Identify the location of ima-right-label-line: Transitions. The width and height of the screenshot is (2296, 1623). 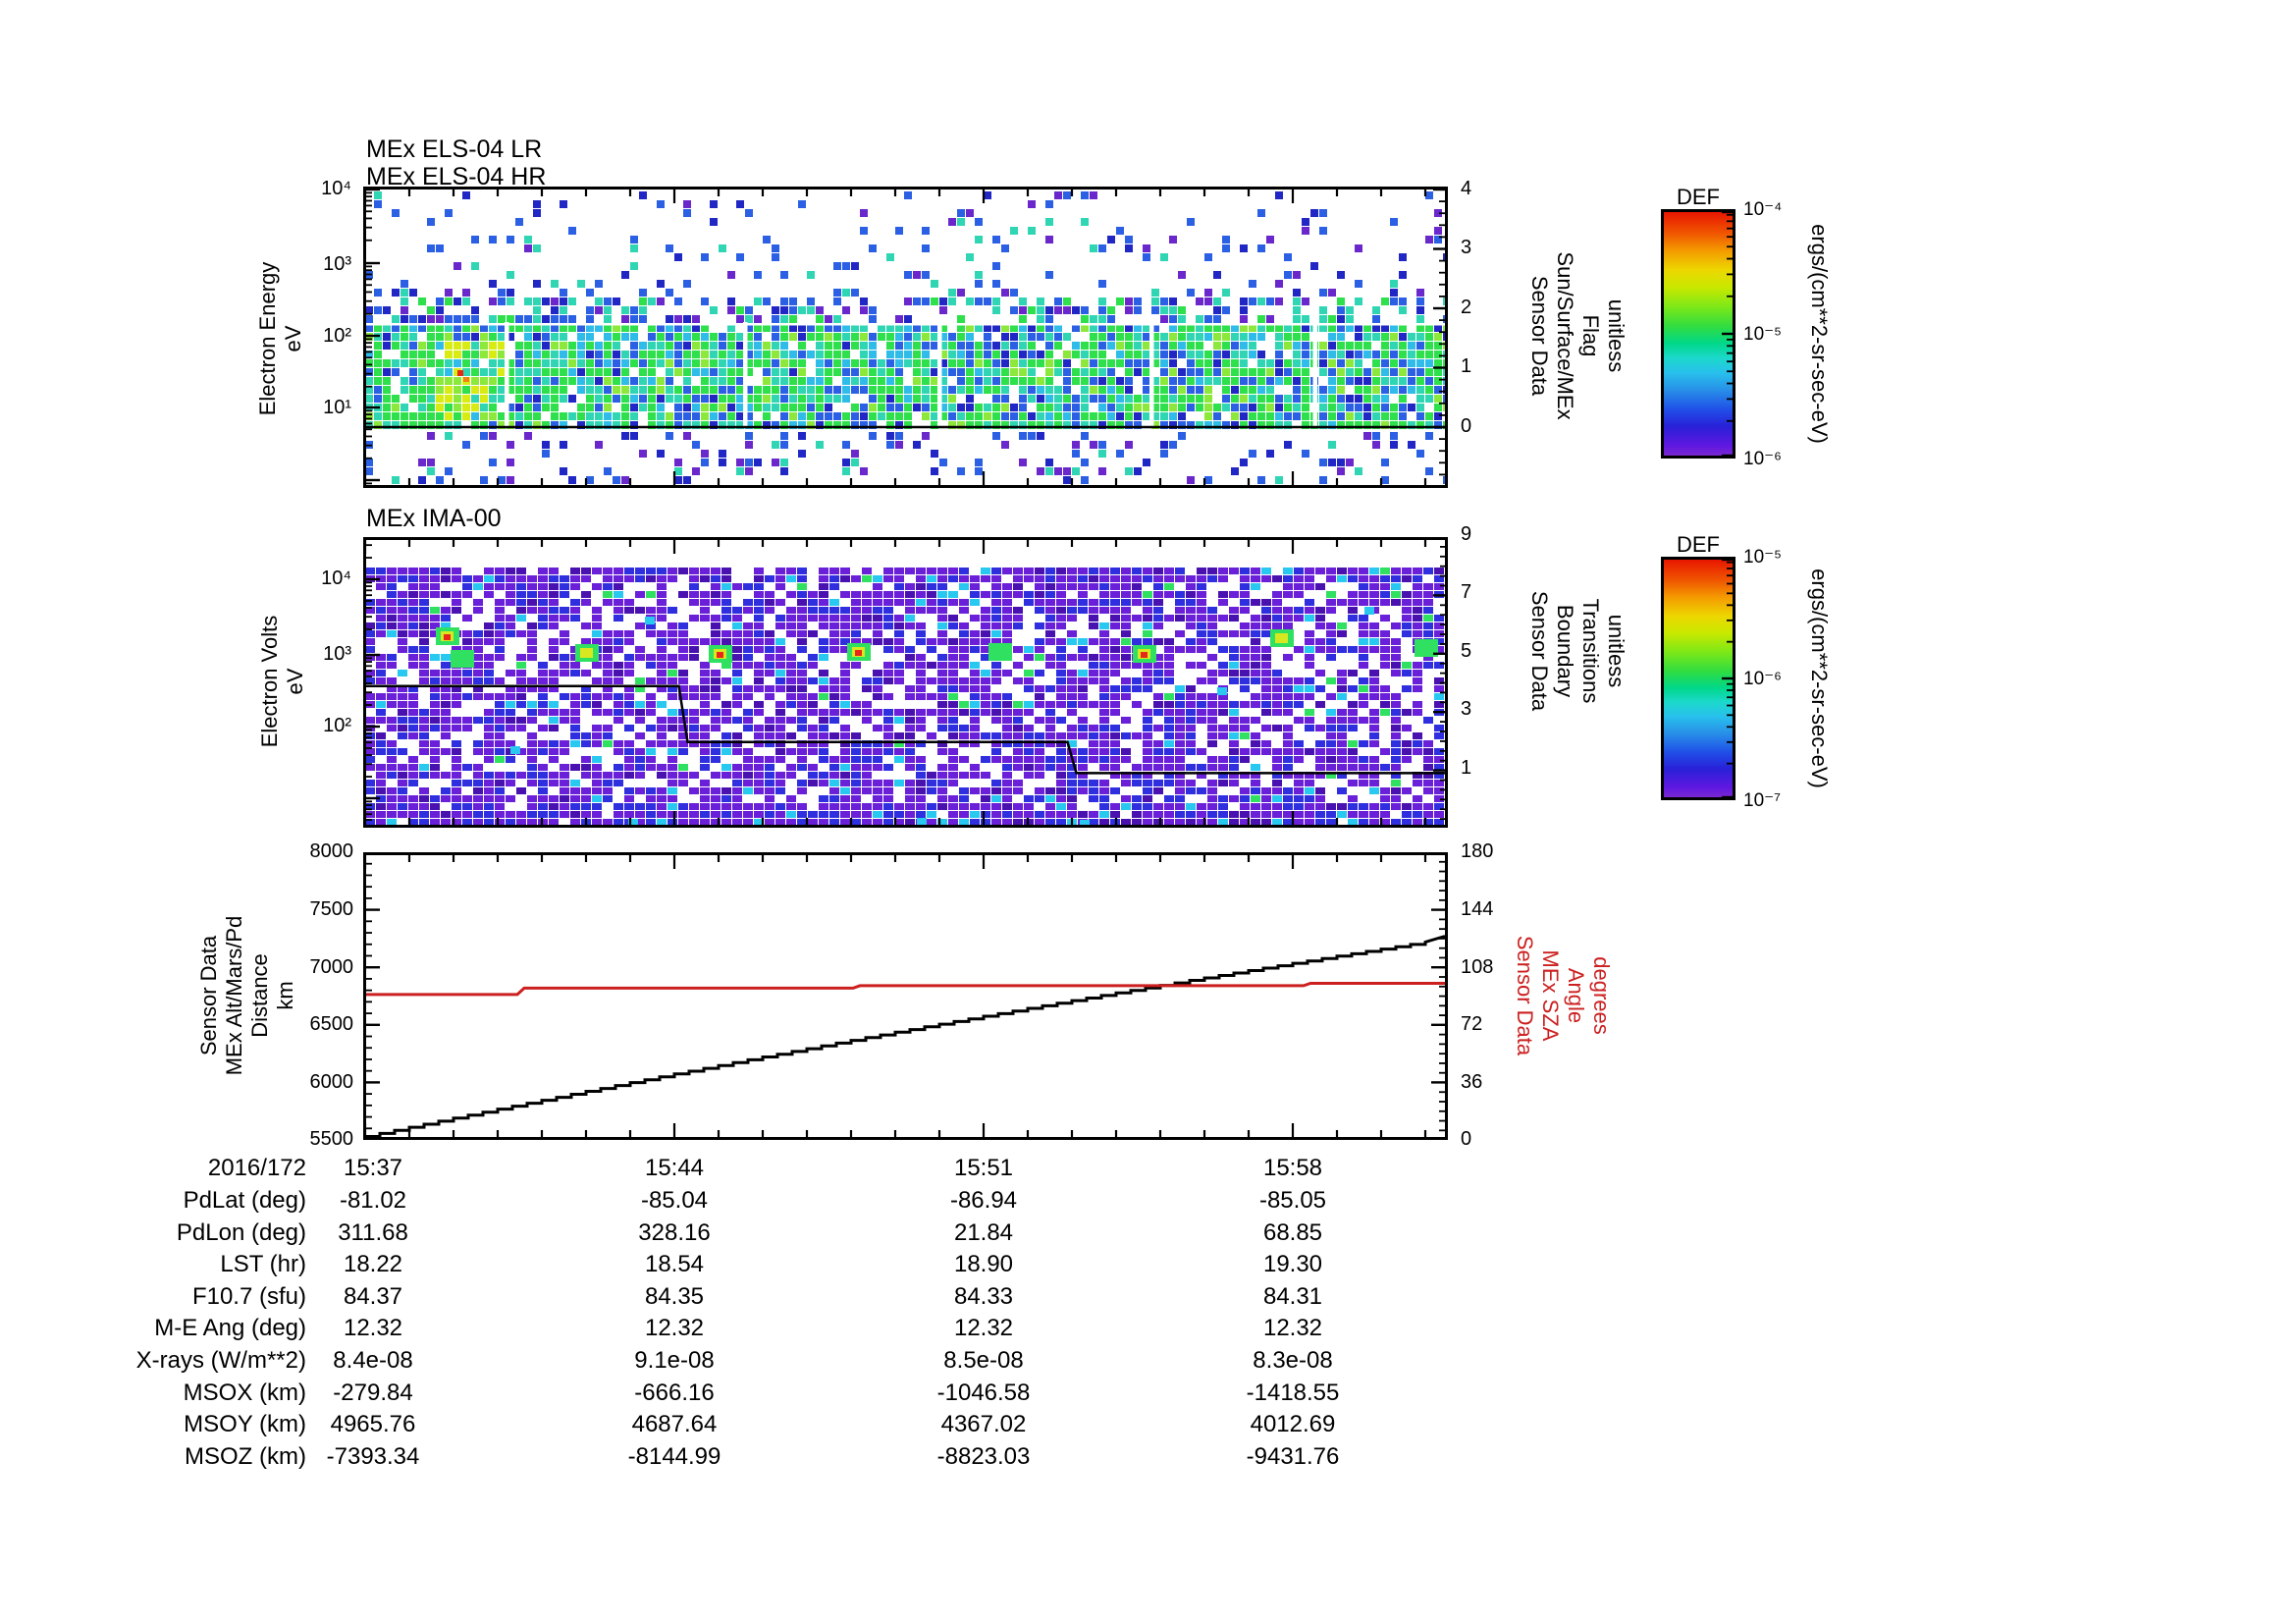
(1591, 651).